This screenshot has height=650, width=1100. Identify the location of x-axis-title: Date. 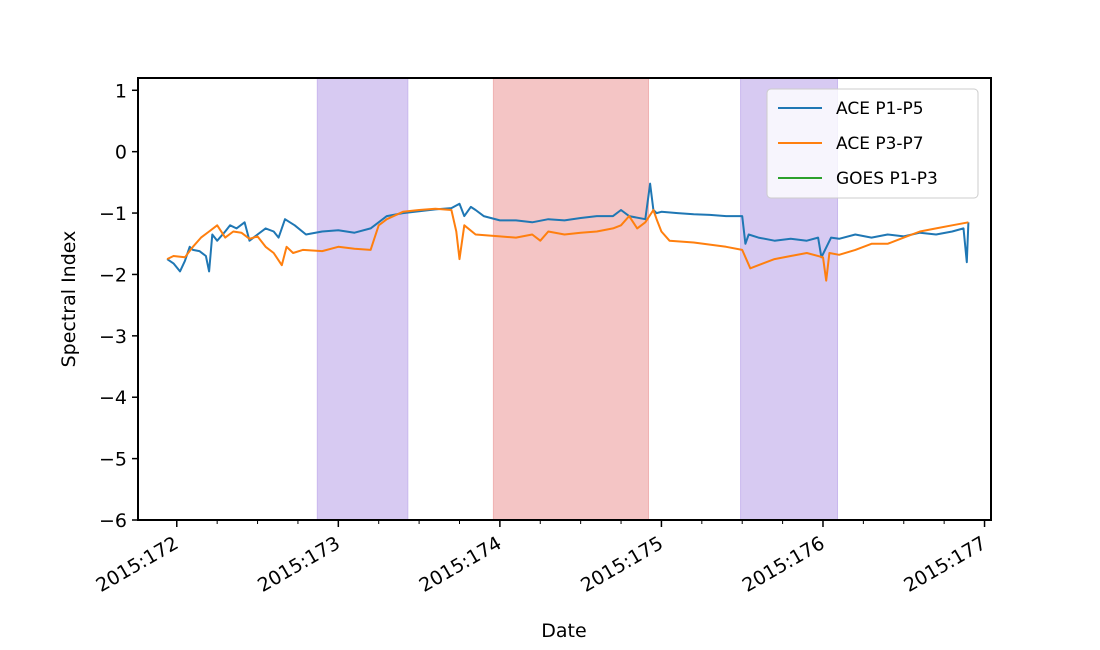
(563, 631).